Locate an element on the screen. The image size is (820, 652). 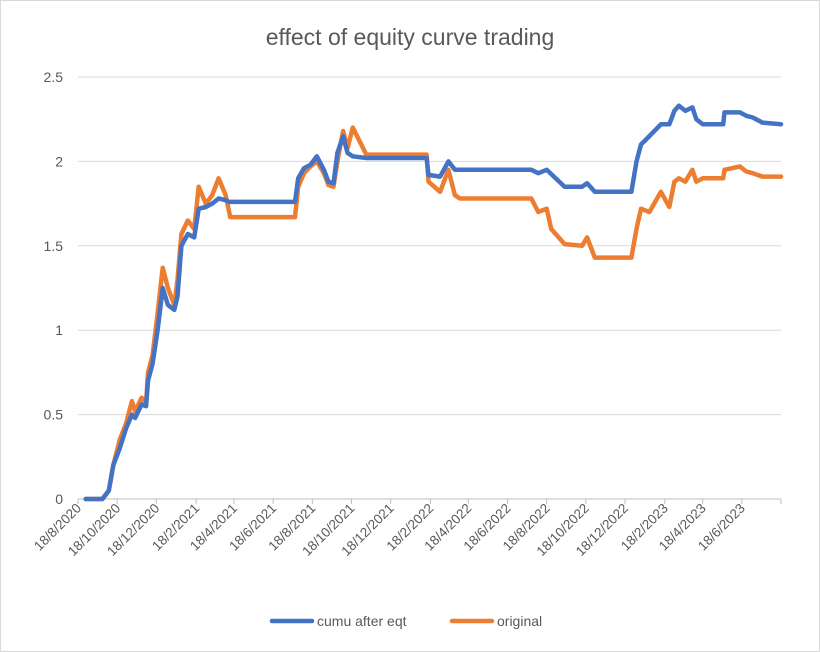
legend-label: original is located at coordinates (519, 621).